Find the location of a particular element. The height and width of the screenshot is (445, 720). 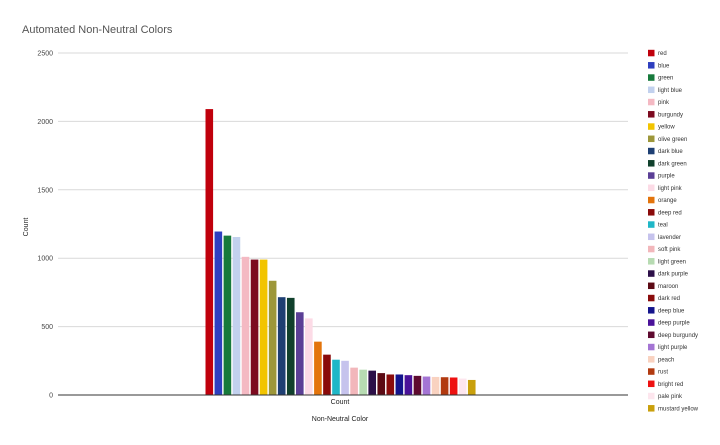

bar-deep-blue is located at coordinates (399, 384).